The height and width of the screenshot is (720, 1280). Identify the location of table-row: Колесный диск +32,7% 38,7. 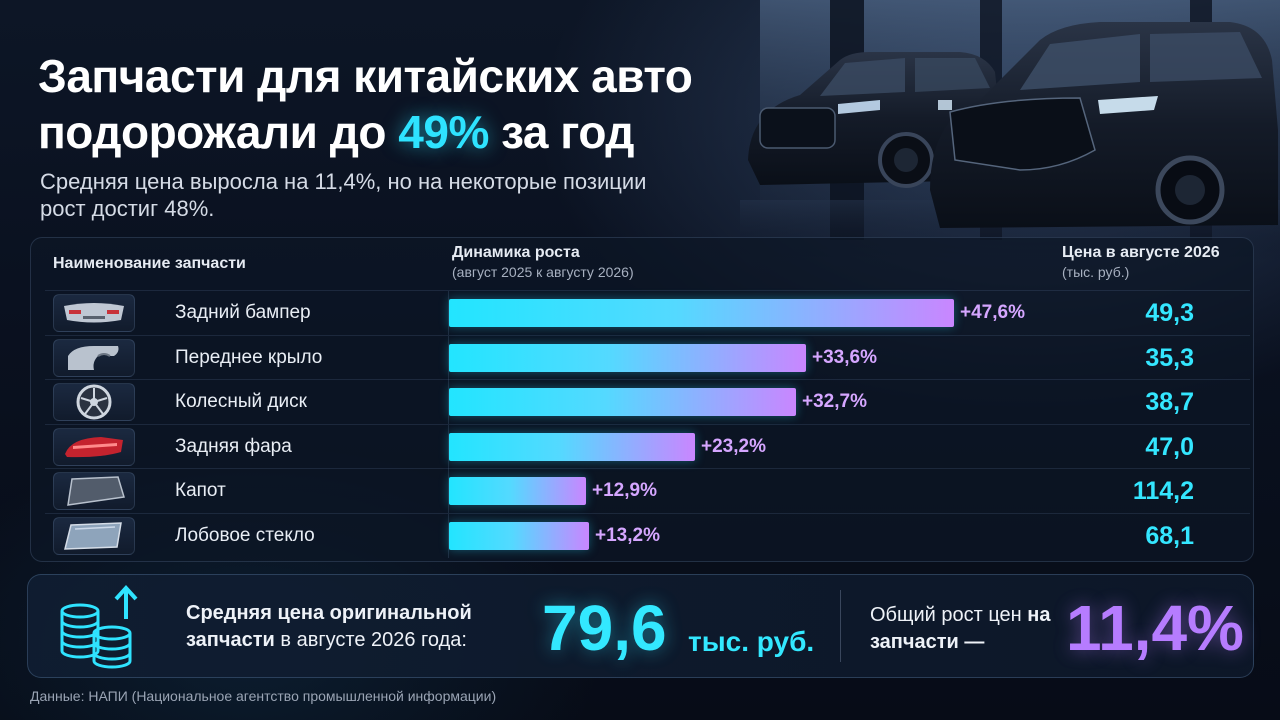
(647, 401).